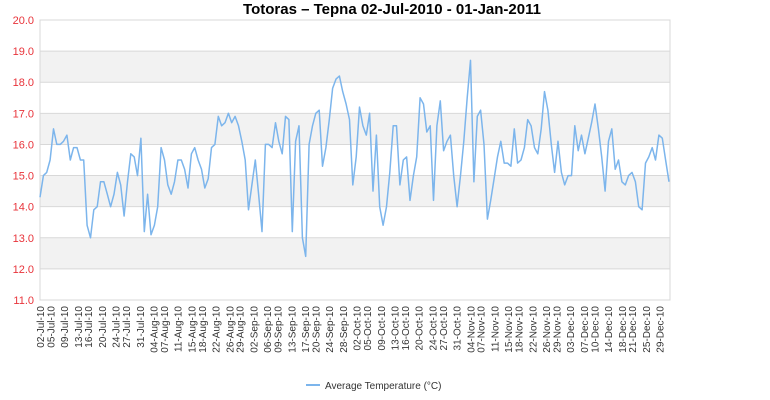 This screenshot has width=770, height=400. What do you see at coordinates (23, 270) in the screenshot?
I see `y-tick-label: 12.0` at bounding box center [23, 270].